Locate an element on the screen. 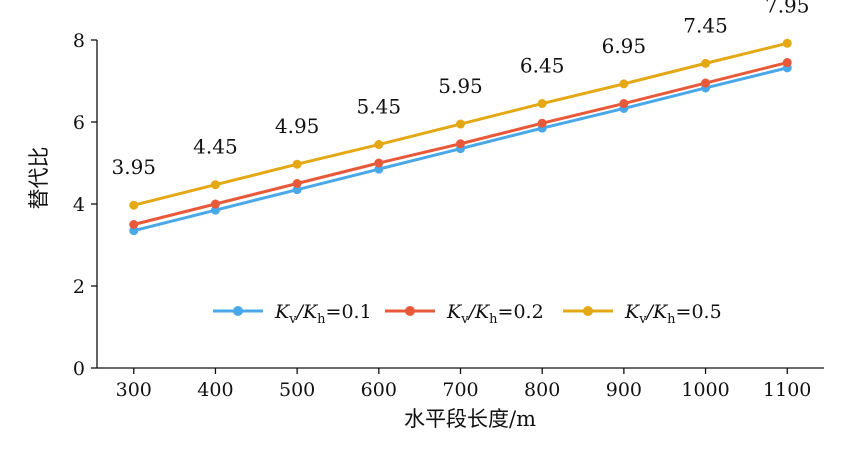  x-tick-label: 900 is located at coordinates (624, 390).